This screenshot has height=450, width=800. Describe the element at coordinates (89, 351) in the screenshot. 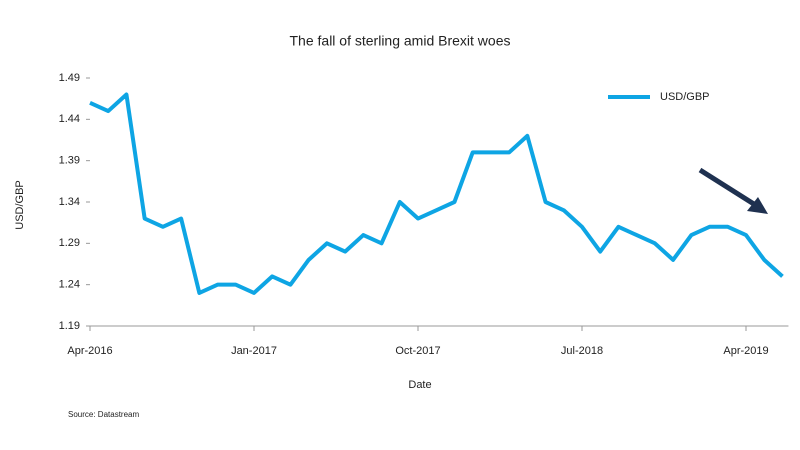

I see `x-tick-label: Apr-2016` at that location.